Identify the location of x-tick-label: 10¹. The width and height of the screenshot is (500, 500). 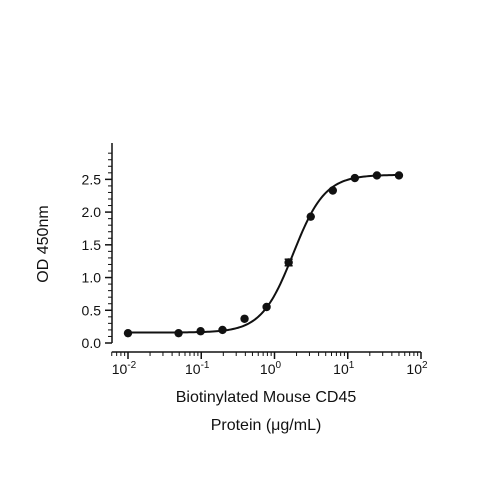
(344, 368).